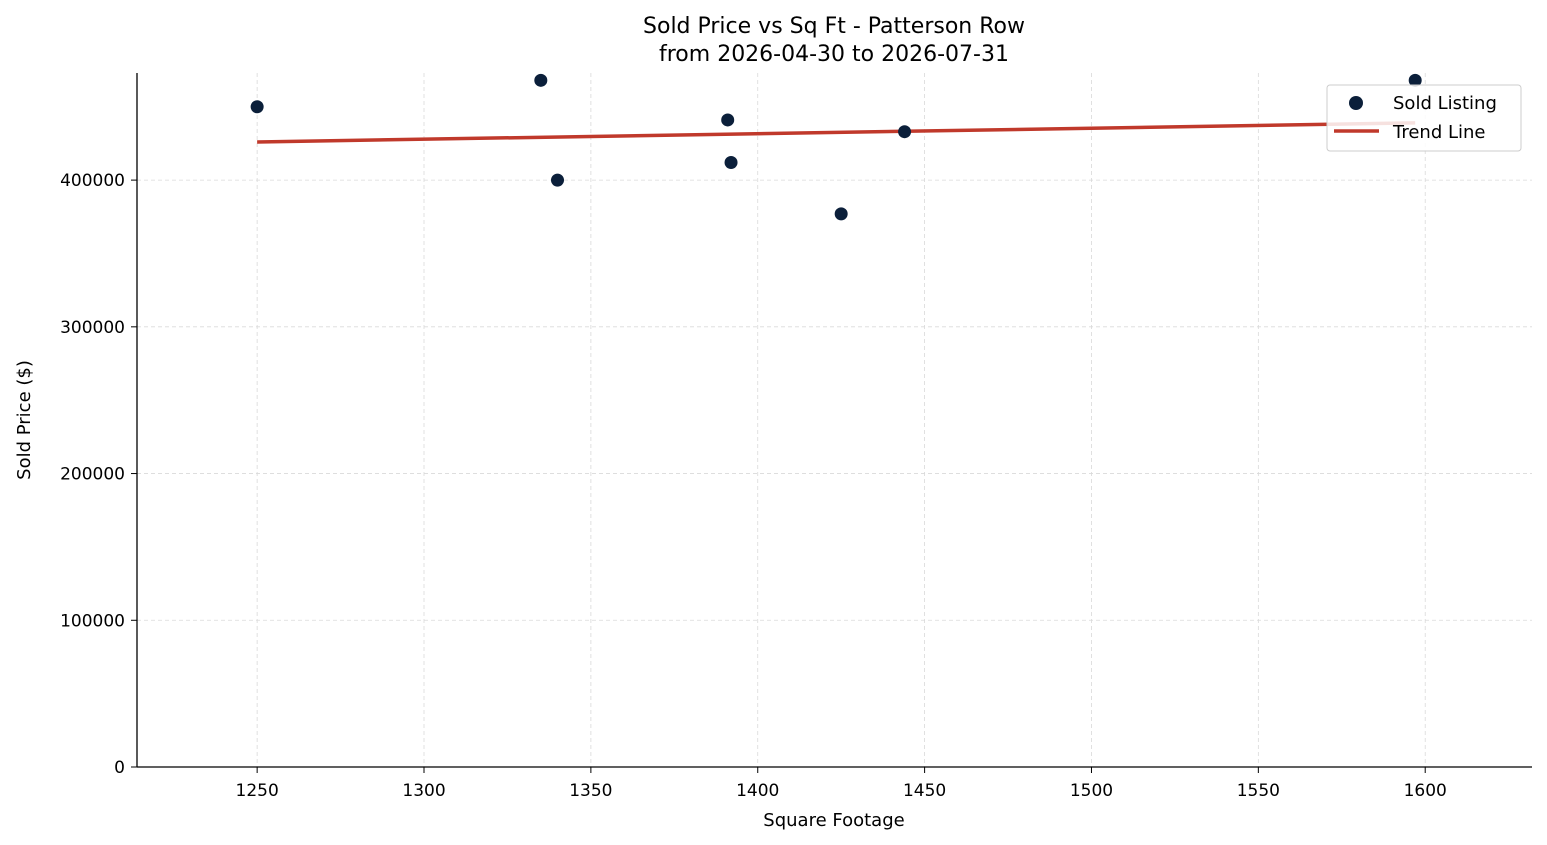 The height and width of the screenshot is (845, 1547). I want to click on x-tick-label: 1450, so click(924, 791).